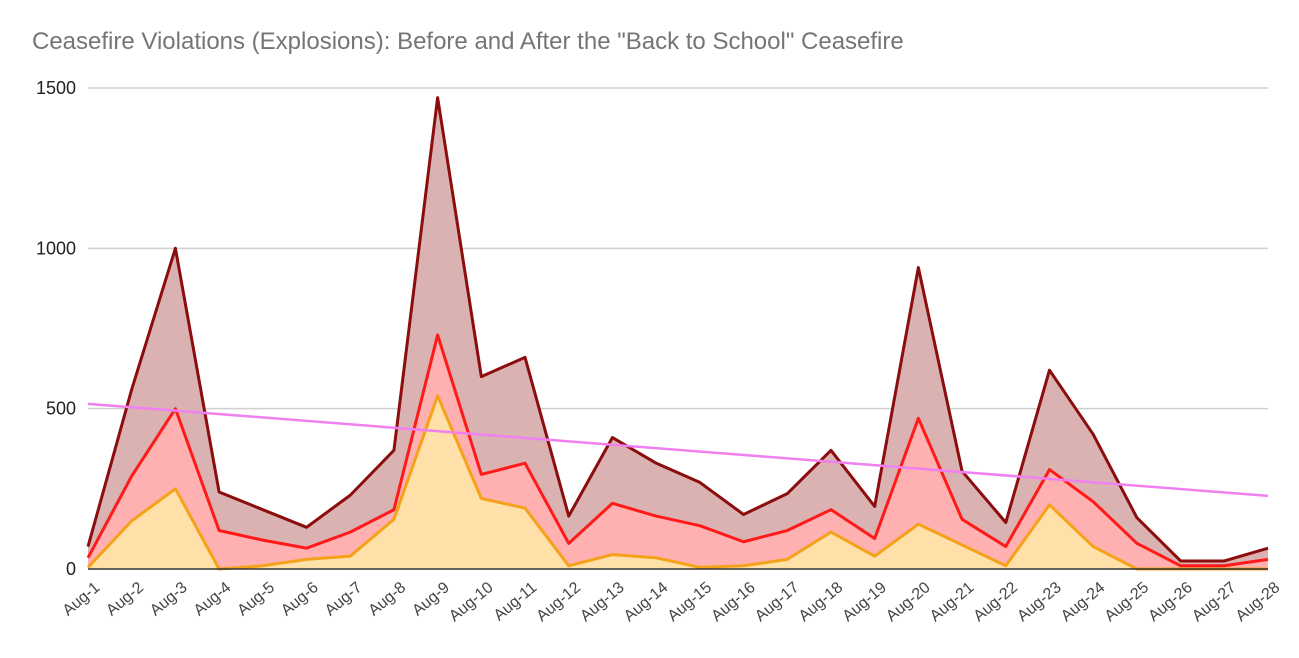 The height and width of the screenshot is (658, 1299). Describe the element at coordinates (733, 602) in the screenshot. I see `x-tick-label: Aug-16` at that location.